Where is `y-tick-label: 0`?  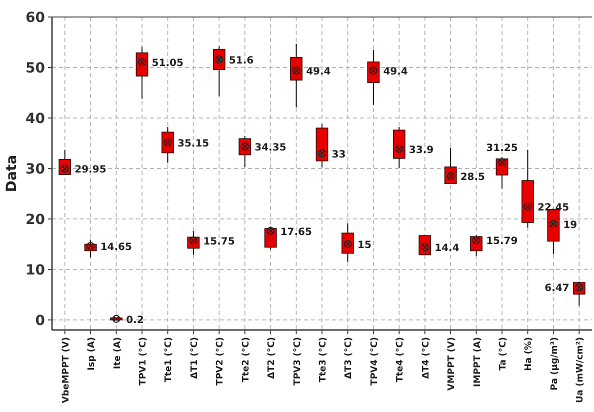 y-tick-label: 0 is located at coordinates (40, 320).